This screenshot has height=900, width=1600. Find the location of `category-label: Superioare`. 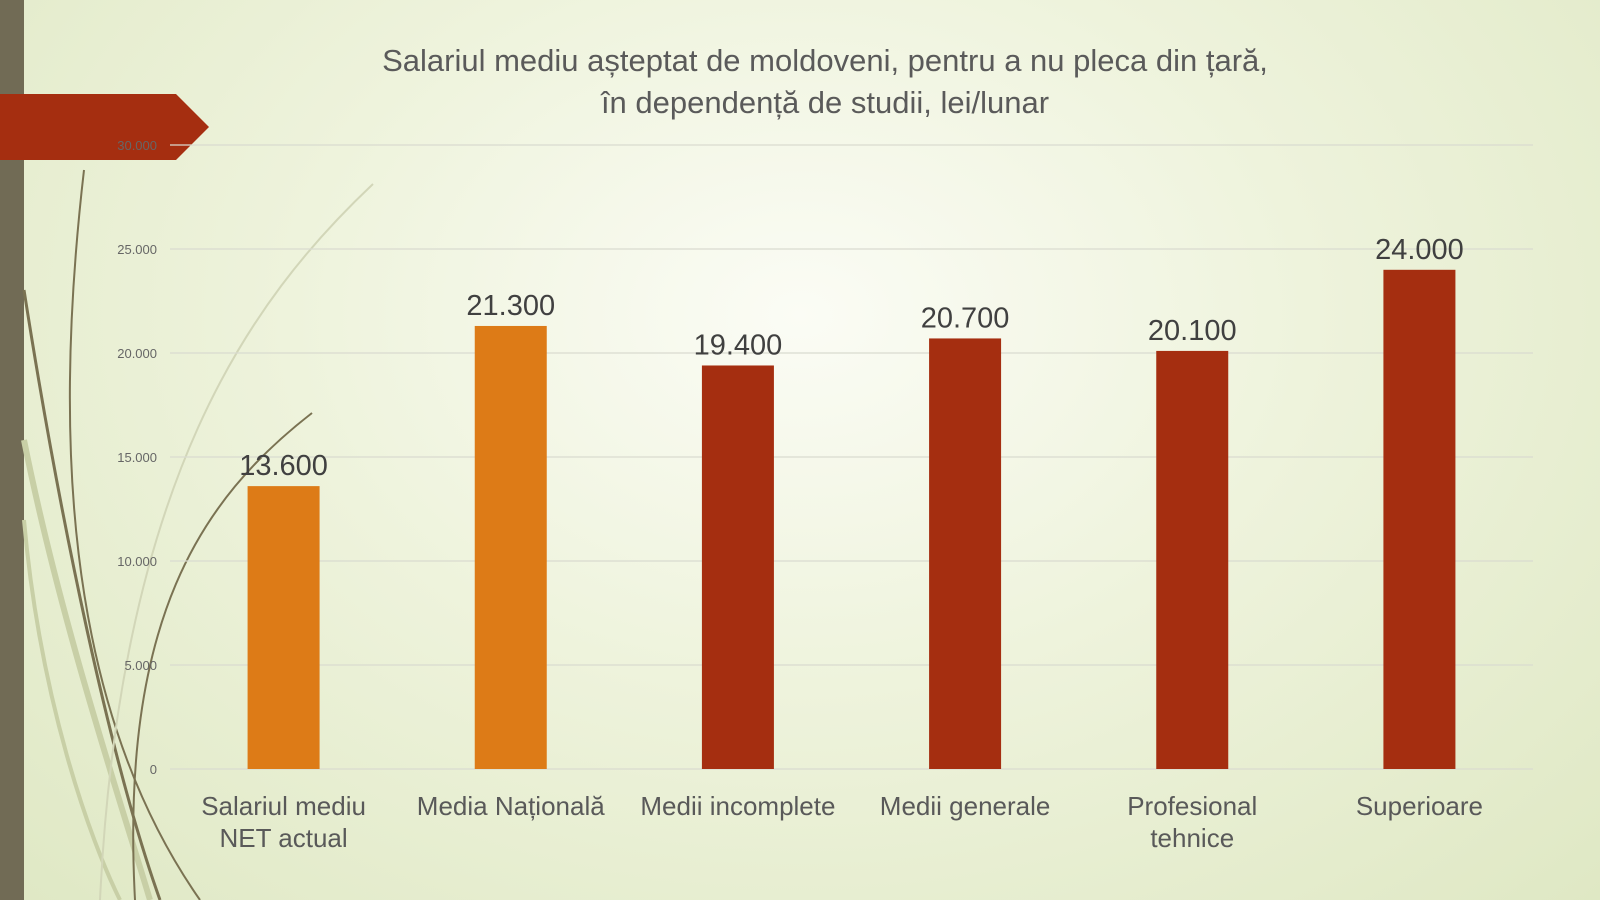

category-label: Superioare is located at coordinates (1419, 806).